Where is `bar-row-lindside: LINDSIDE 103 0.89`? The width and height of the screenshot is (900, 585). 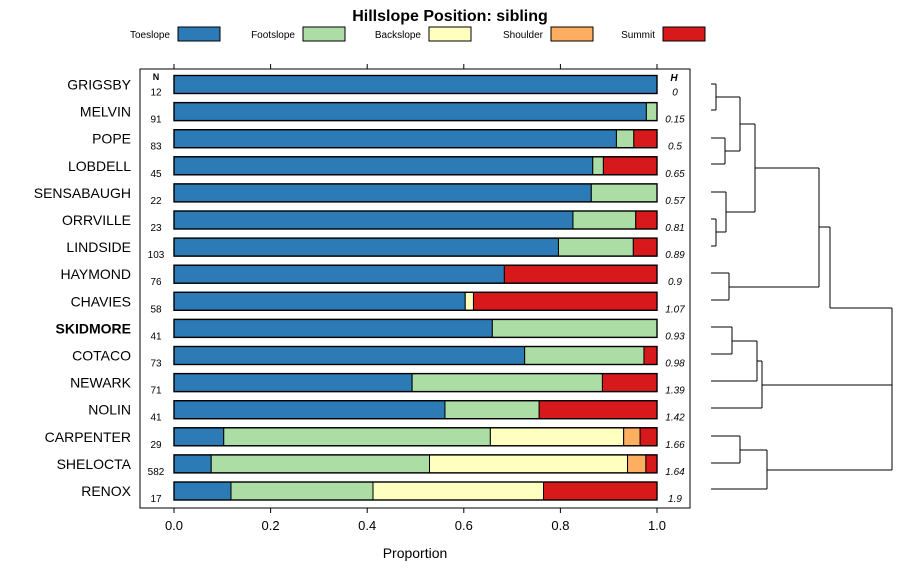
bar-row-lindside: LINDSIDE 103 0.89 is located at coordinates (375, 249).